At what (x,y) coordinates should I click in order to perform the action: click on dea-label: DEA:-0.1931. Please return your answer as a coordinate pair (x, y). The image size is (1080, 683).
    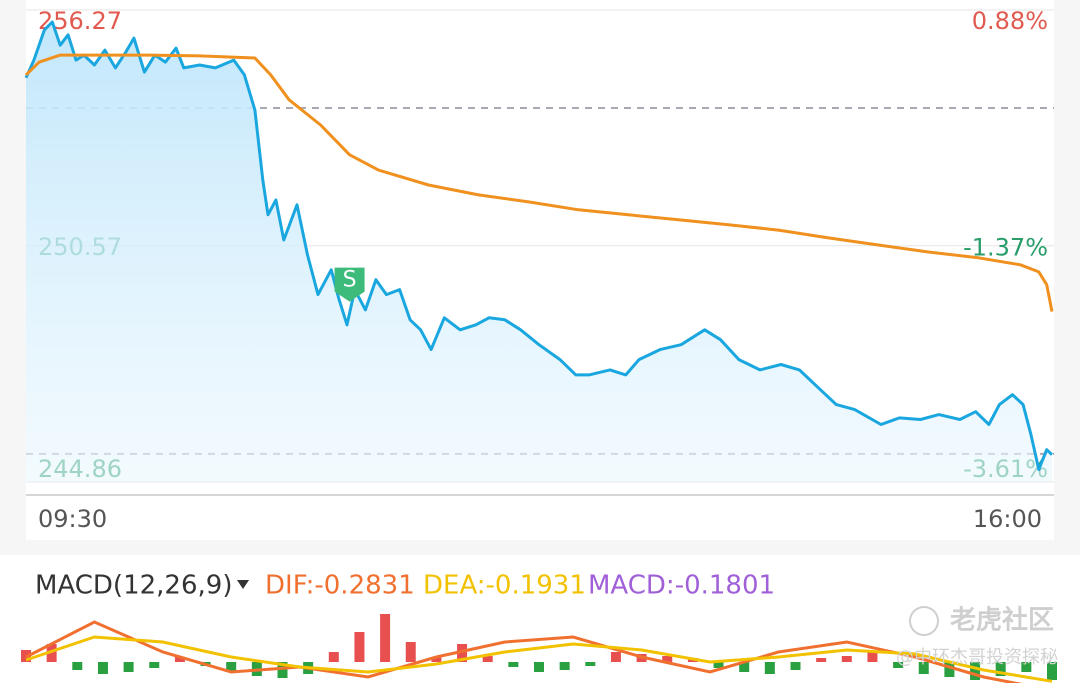
    Looking at the image, I should click on (504, 586).